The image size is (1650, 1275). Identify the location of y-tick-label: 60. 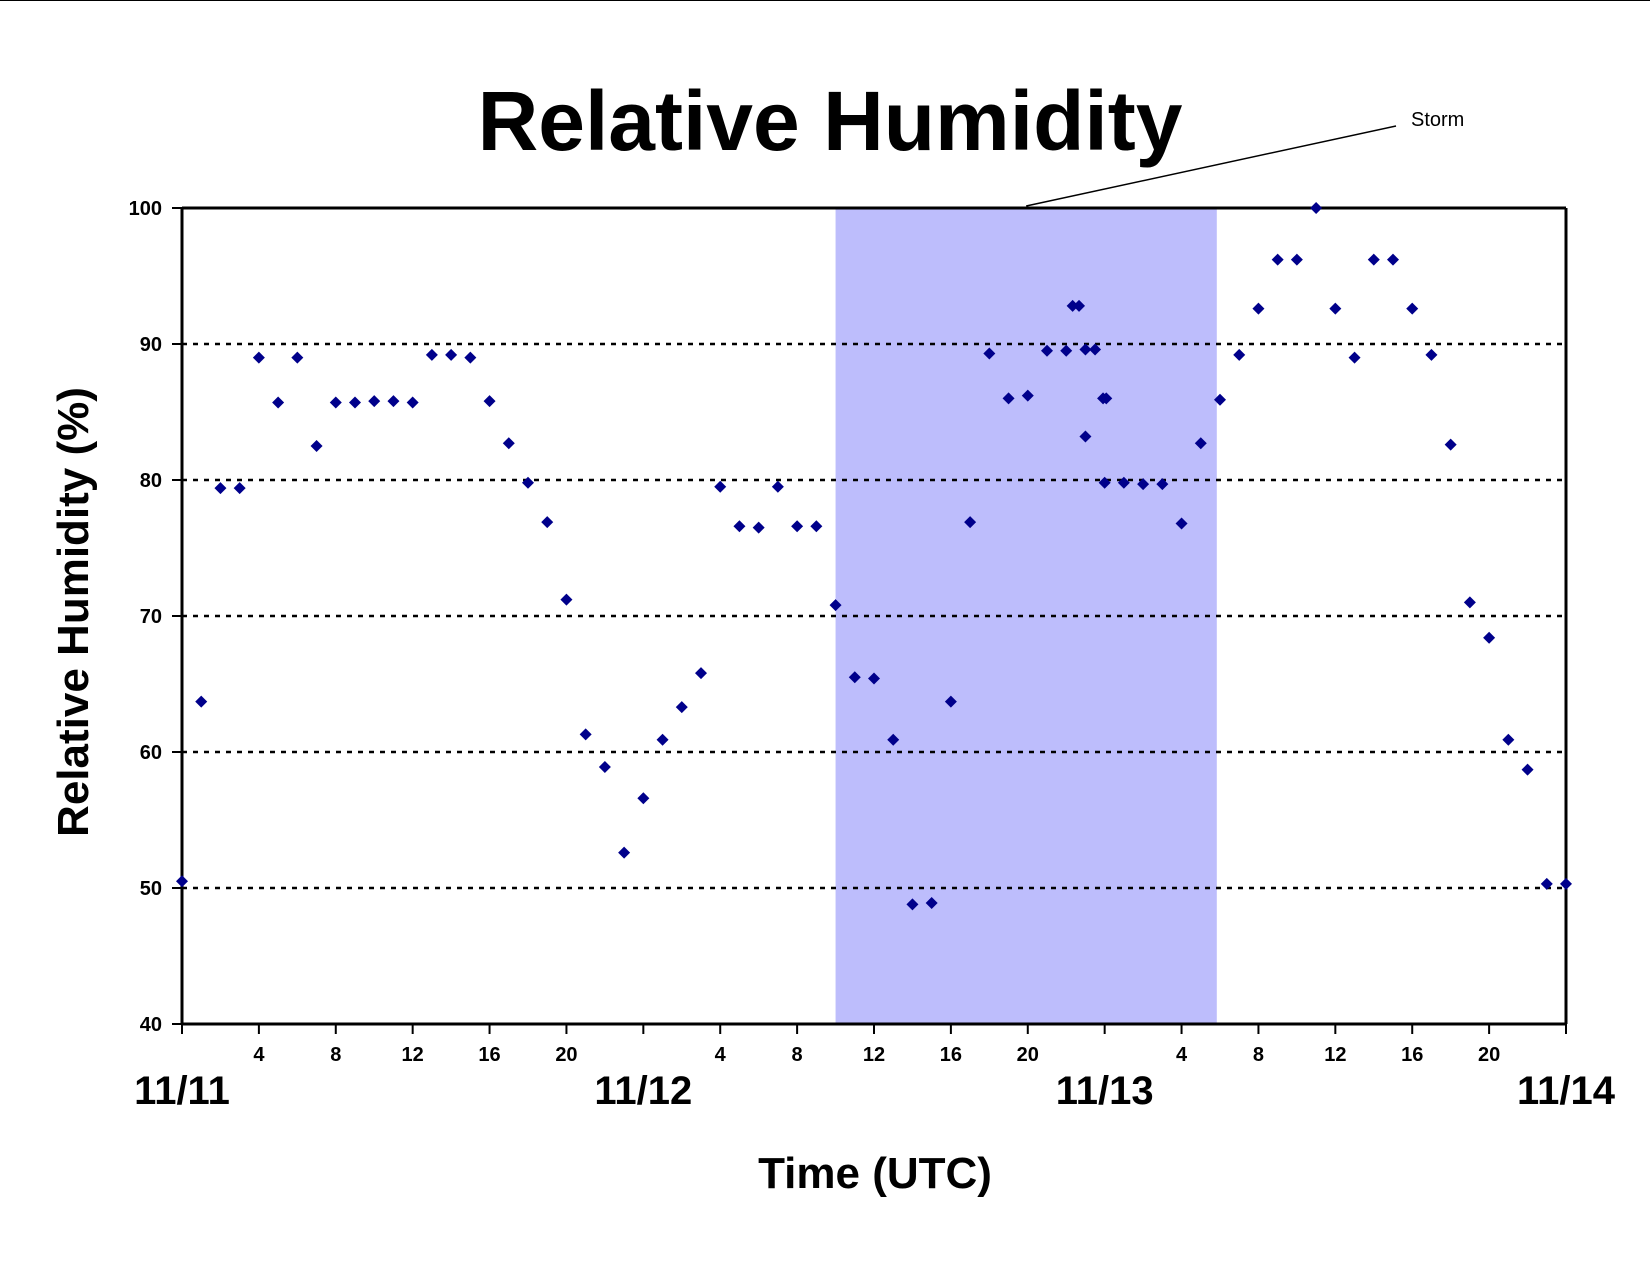
(151, 753).